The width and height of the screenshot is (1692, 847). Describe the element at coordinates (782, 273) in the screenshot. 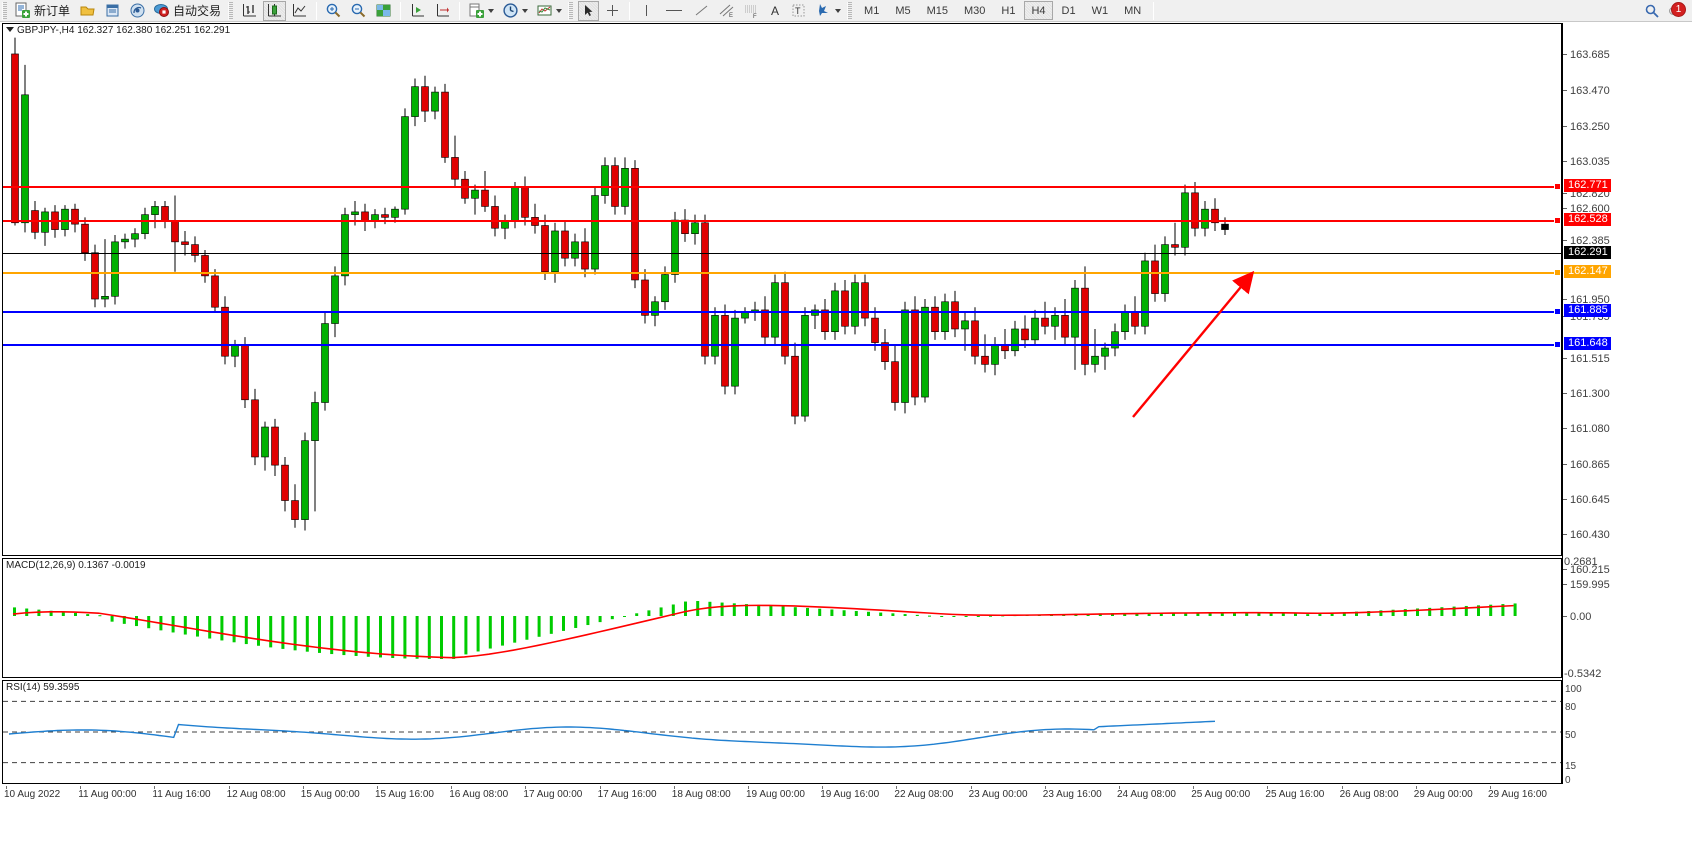

I see `pivot-line` at that location.